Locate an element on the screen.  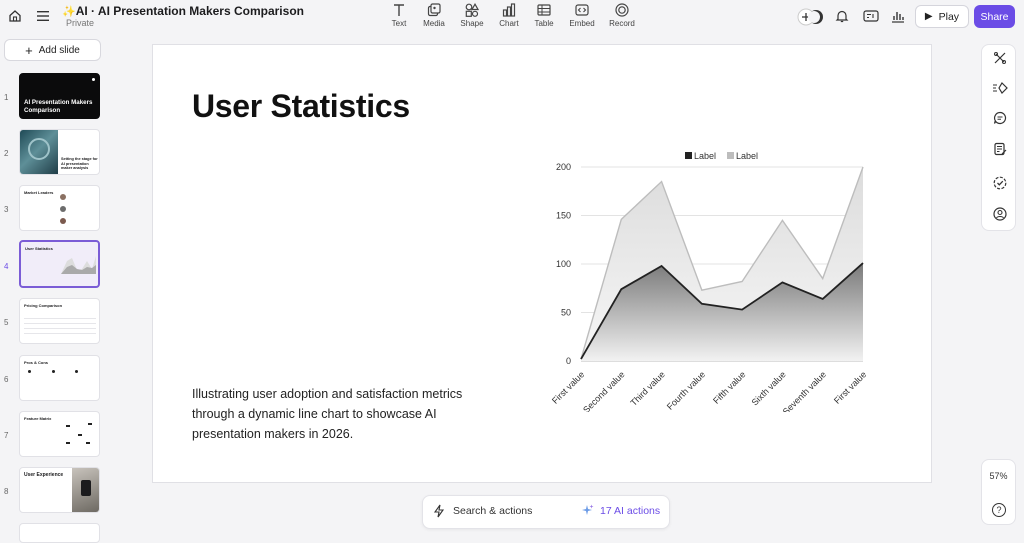
slide-number: 2 is located at coordinates (6, 153).